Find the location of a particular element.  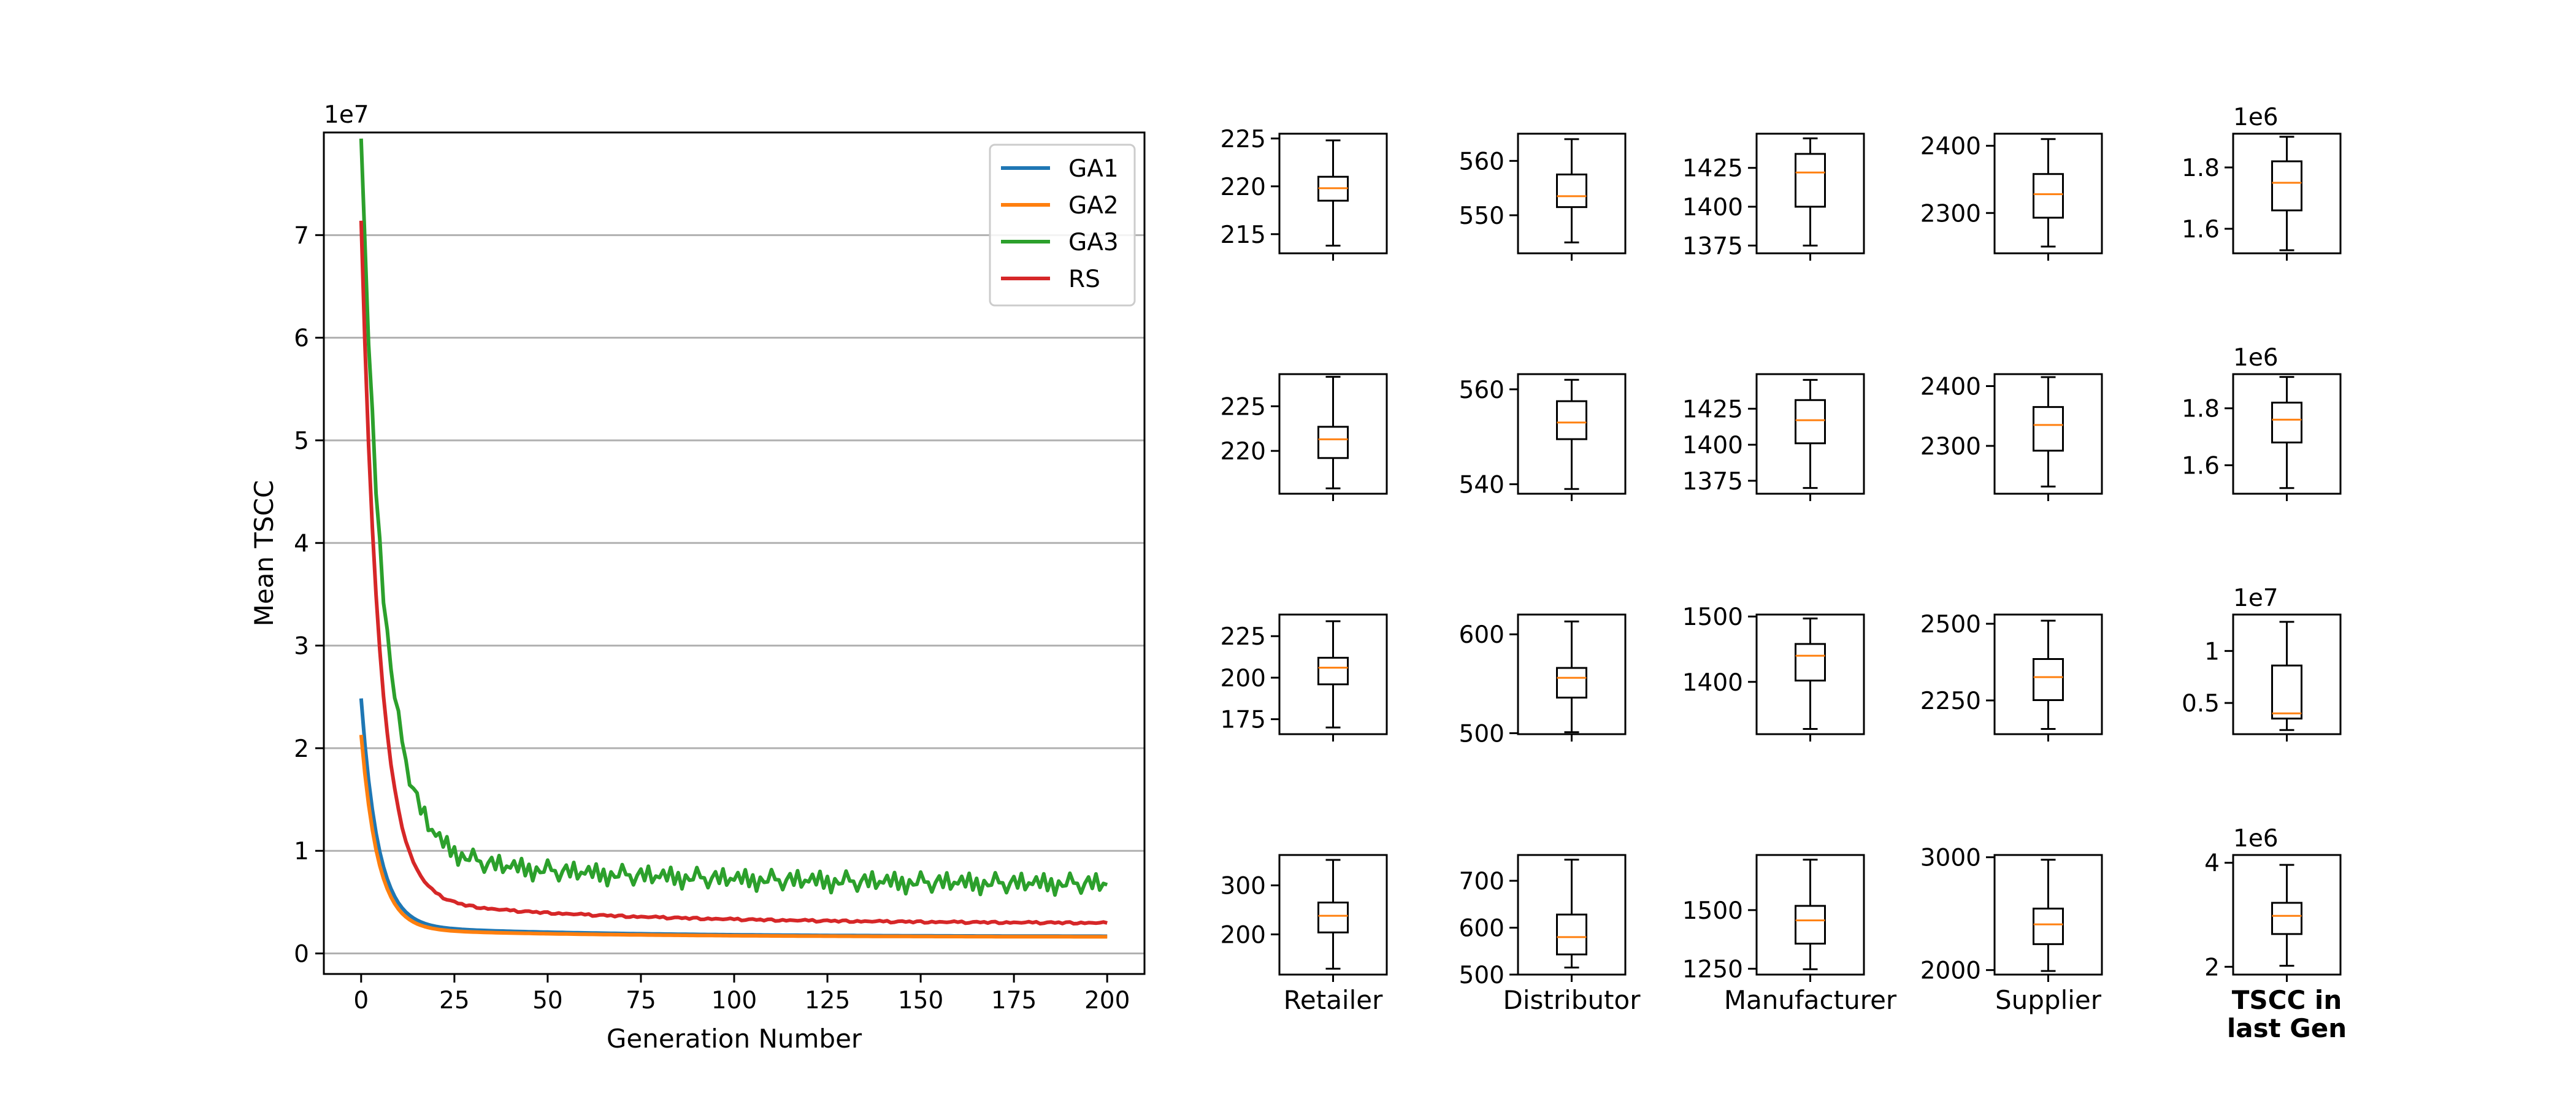

y-tick-label: 0 is located at coordinates (301, 954).